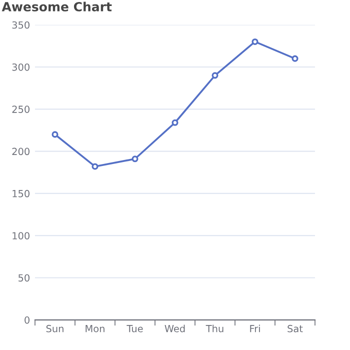 The width and height of the screenshot is (350, 350). Describe the element at coordinates (27, 320) in the screenshot. I see `y-tick-label: 0` at that location.